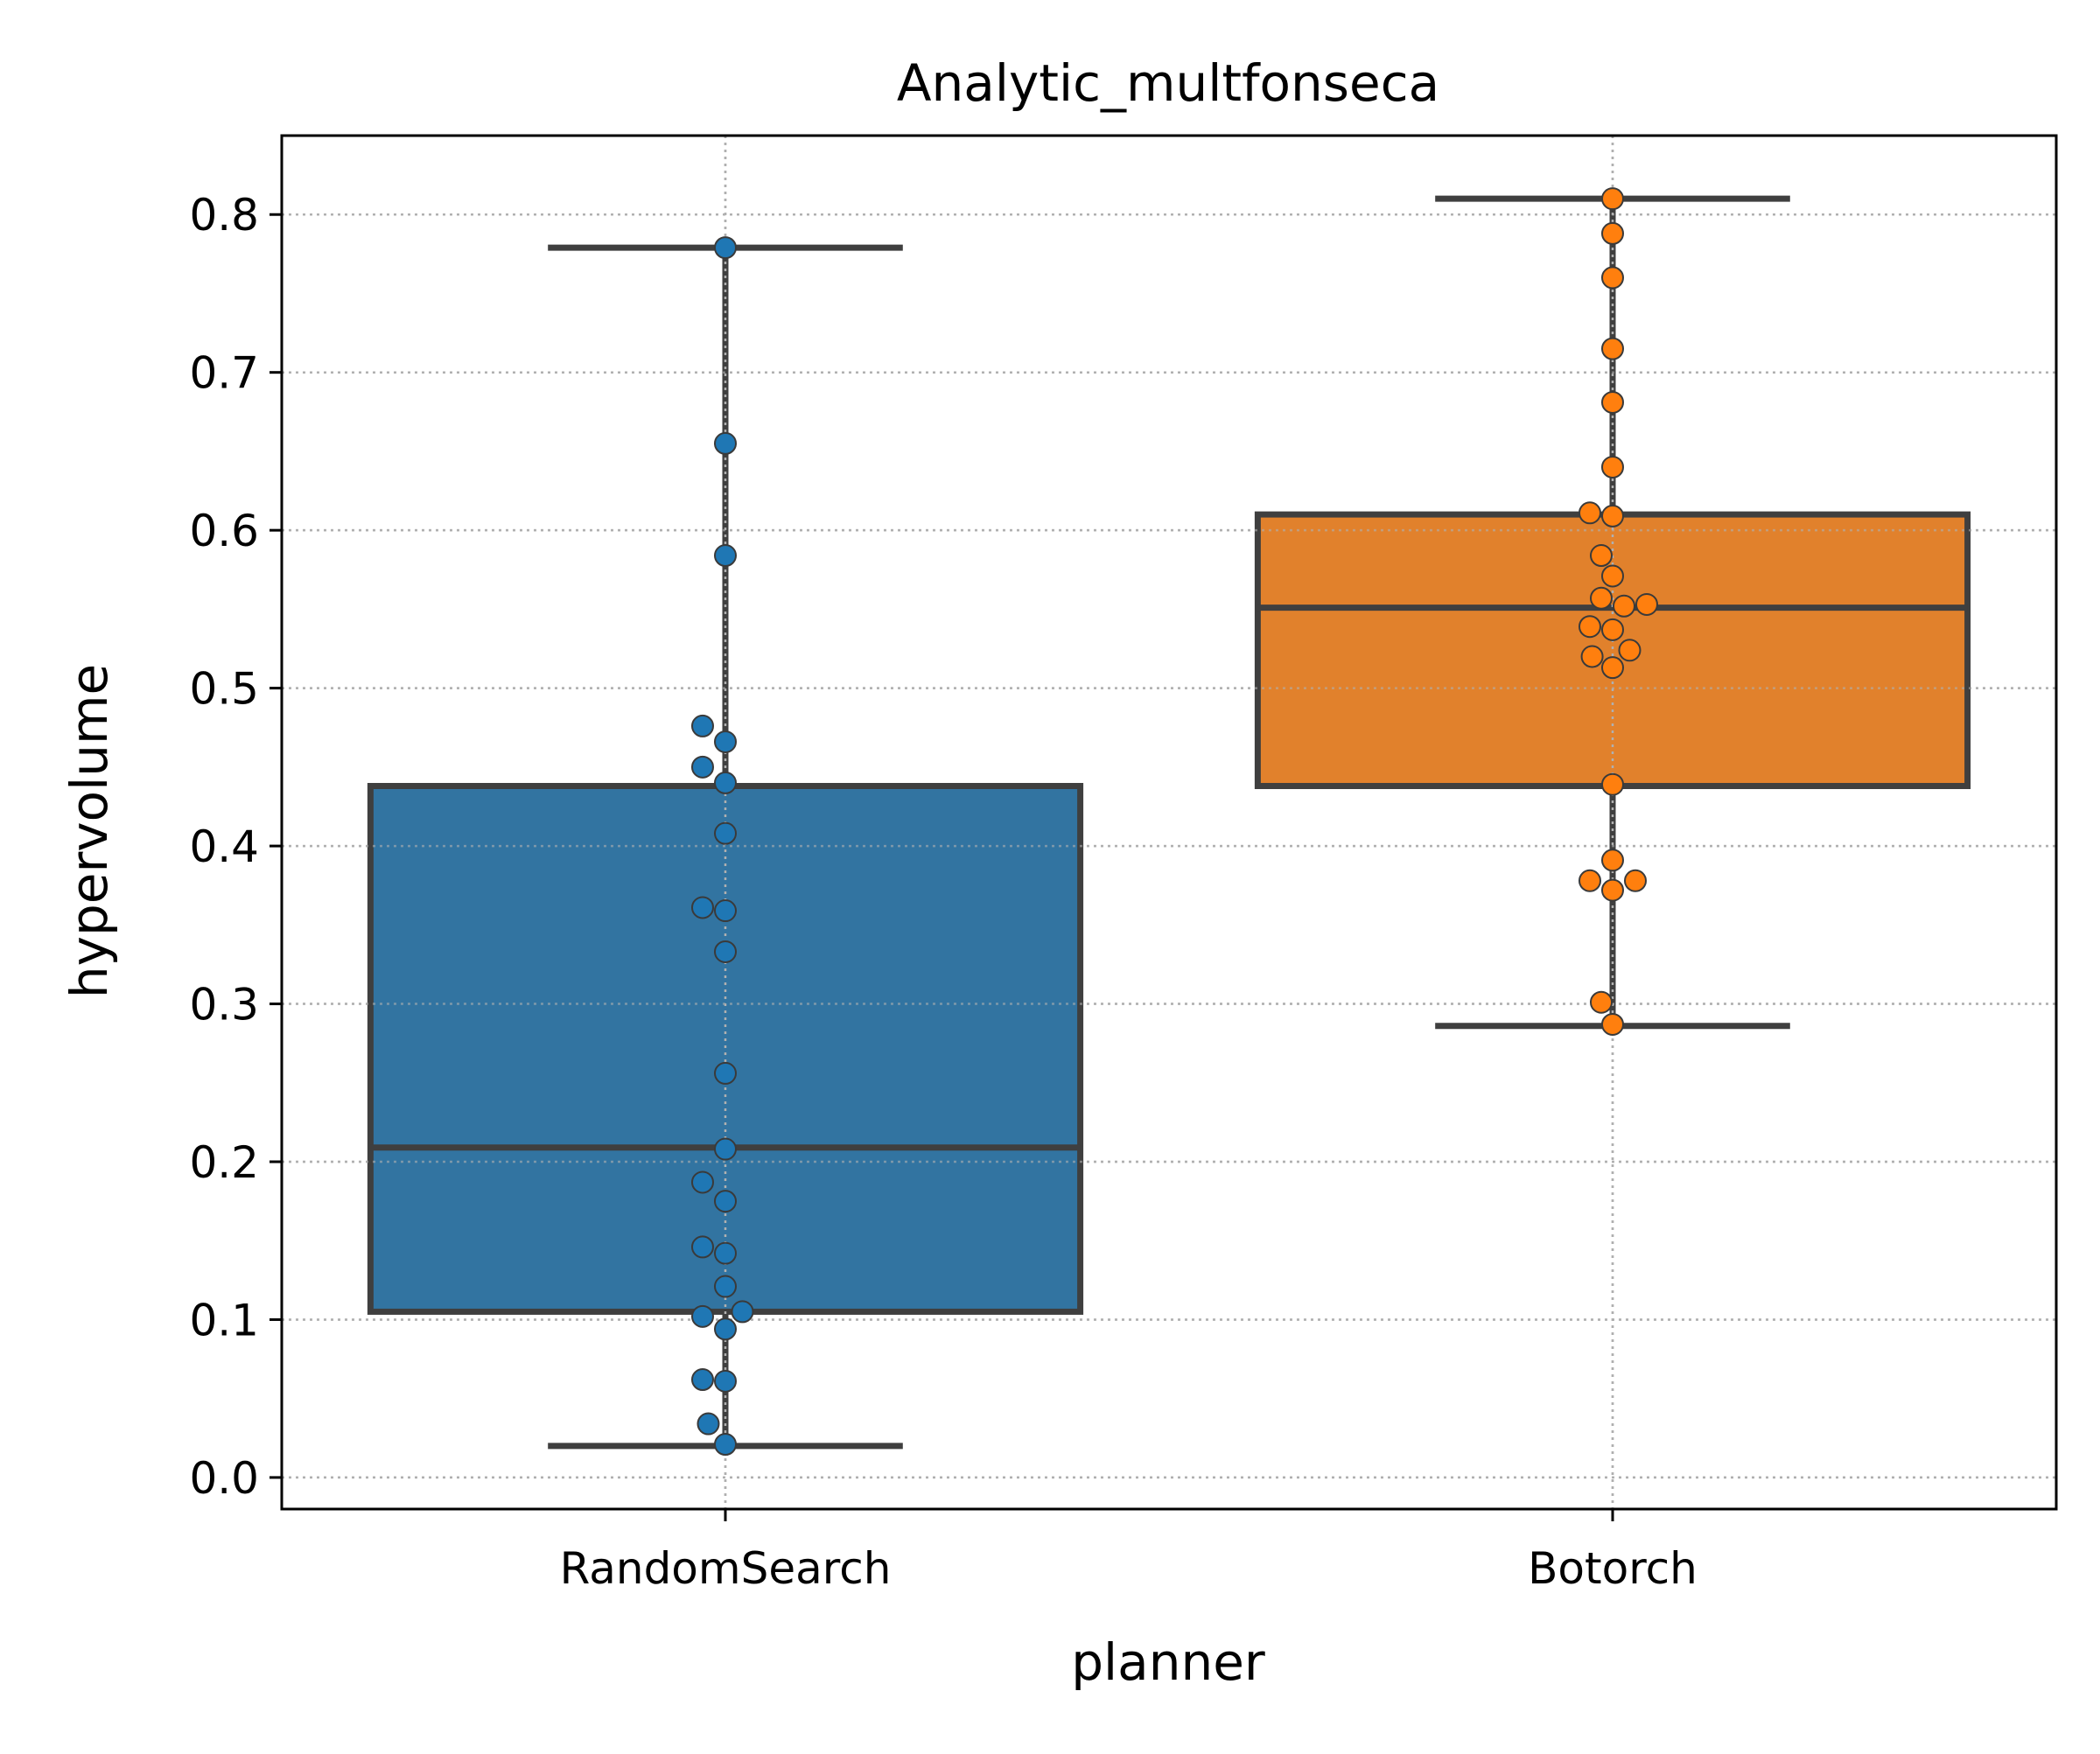 The width and height of the screenshot is (2100, 1754). I want to click on y-tick-label: 0.7, so click(224, 373).